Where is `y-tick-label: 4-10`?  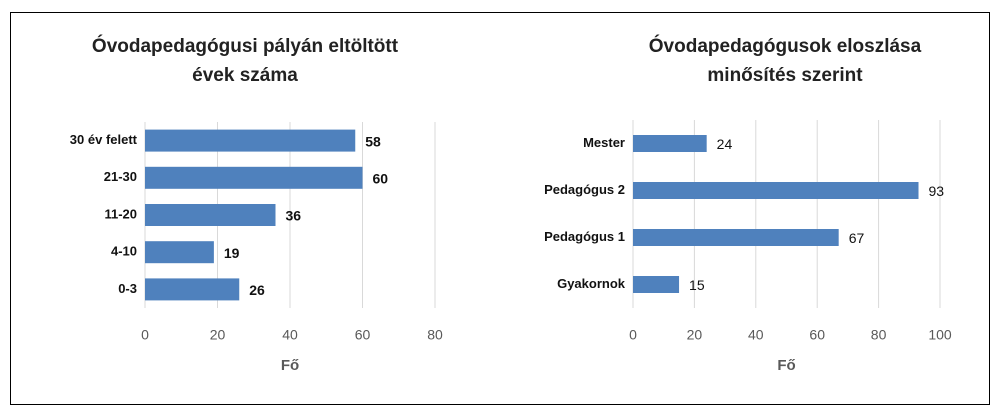
y-tick-label: 4-10 is located at coordinates (124, 251).